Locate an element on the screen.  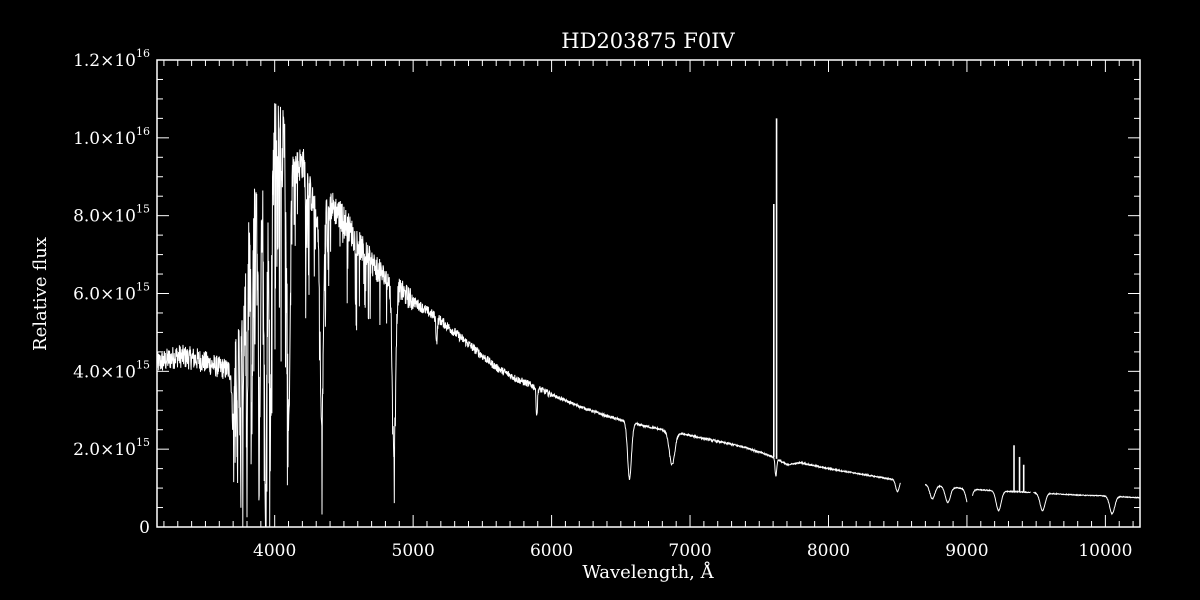
y-tick-mantissa: 4.0×10 is located at coordinates (104, 372).